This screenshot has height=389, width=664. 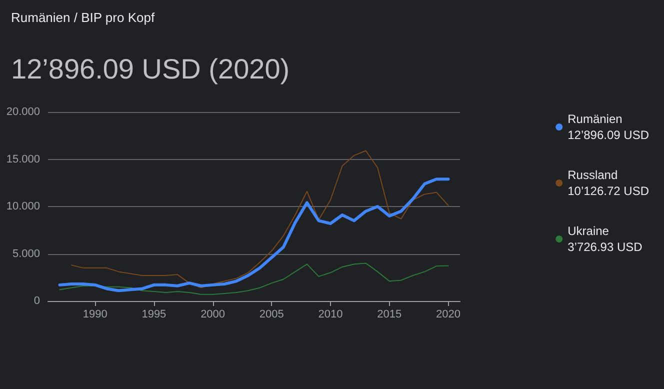 What do you see at coordinates (254, 278) in the screenshot?
I see `line-series` at bounding box center [254, 278].